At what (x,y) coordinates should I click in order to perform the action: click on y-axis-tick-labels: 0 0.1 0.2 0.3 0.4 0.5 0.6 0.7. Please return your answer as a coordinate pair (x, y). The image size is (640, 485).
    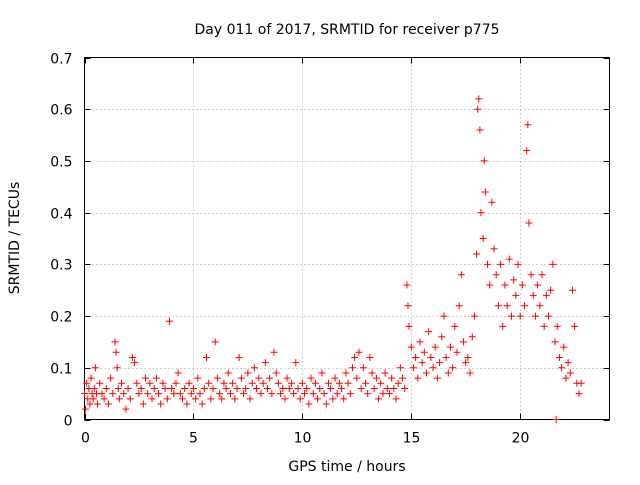
    Looking at the image, I should click on (61, 241).